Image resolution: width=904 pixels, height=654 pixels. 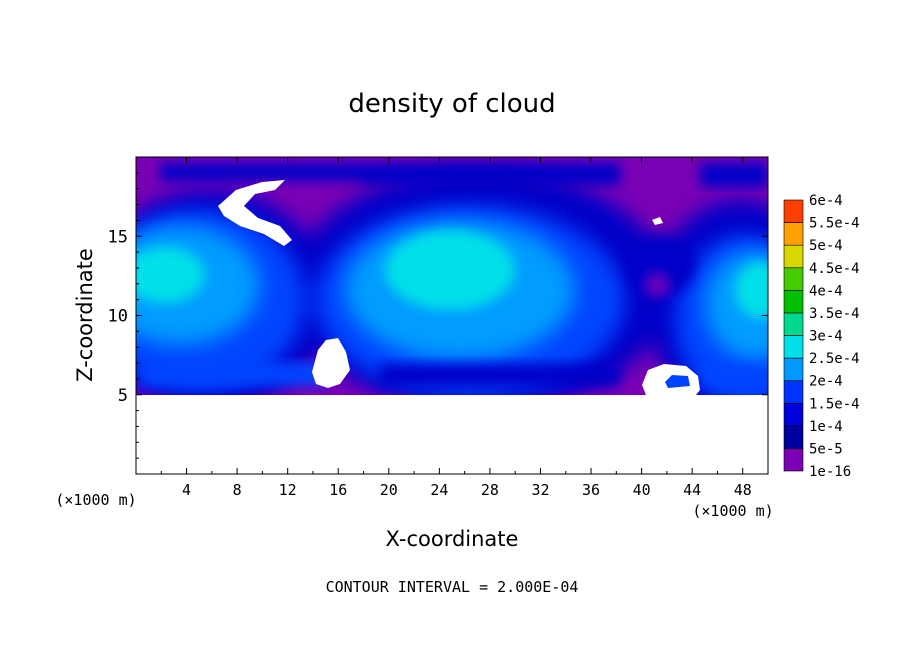 What do you see at coordinates (743, 490) in the screenshot?
I see `x-tick-label: 48` at bounding box center [743, 490].